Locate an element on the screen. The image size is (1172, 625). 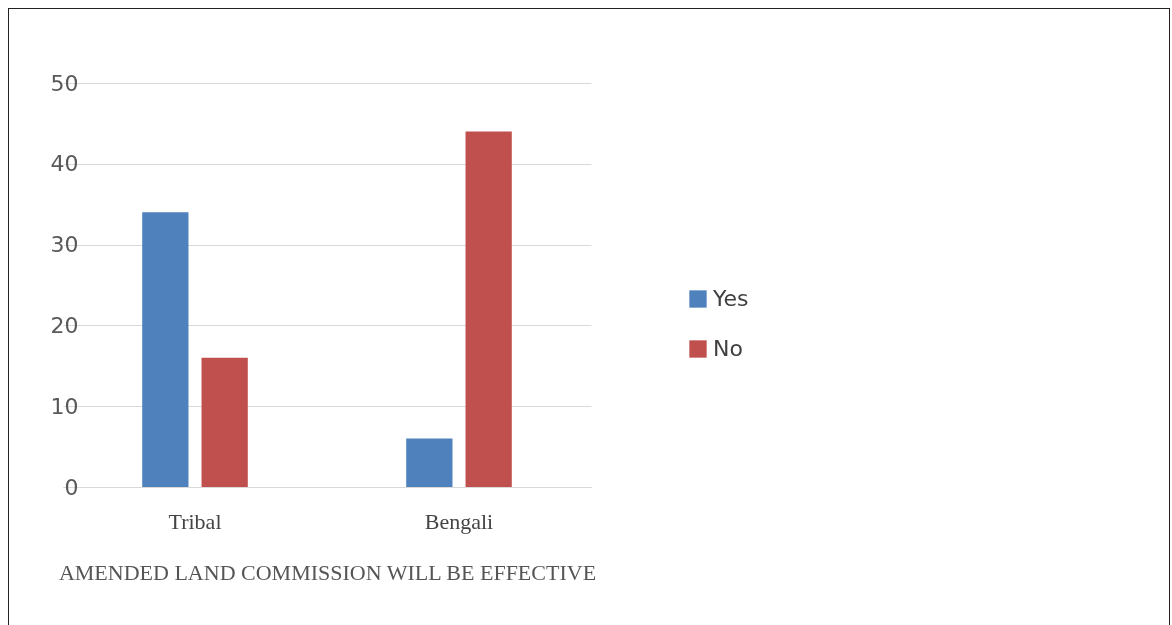
x-tick-label: Bengali is located at coordinates (459, 521).